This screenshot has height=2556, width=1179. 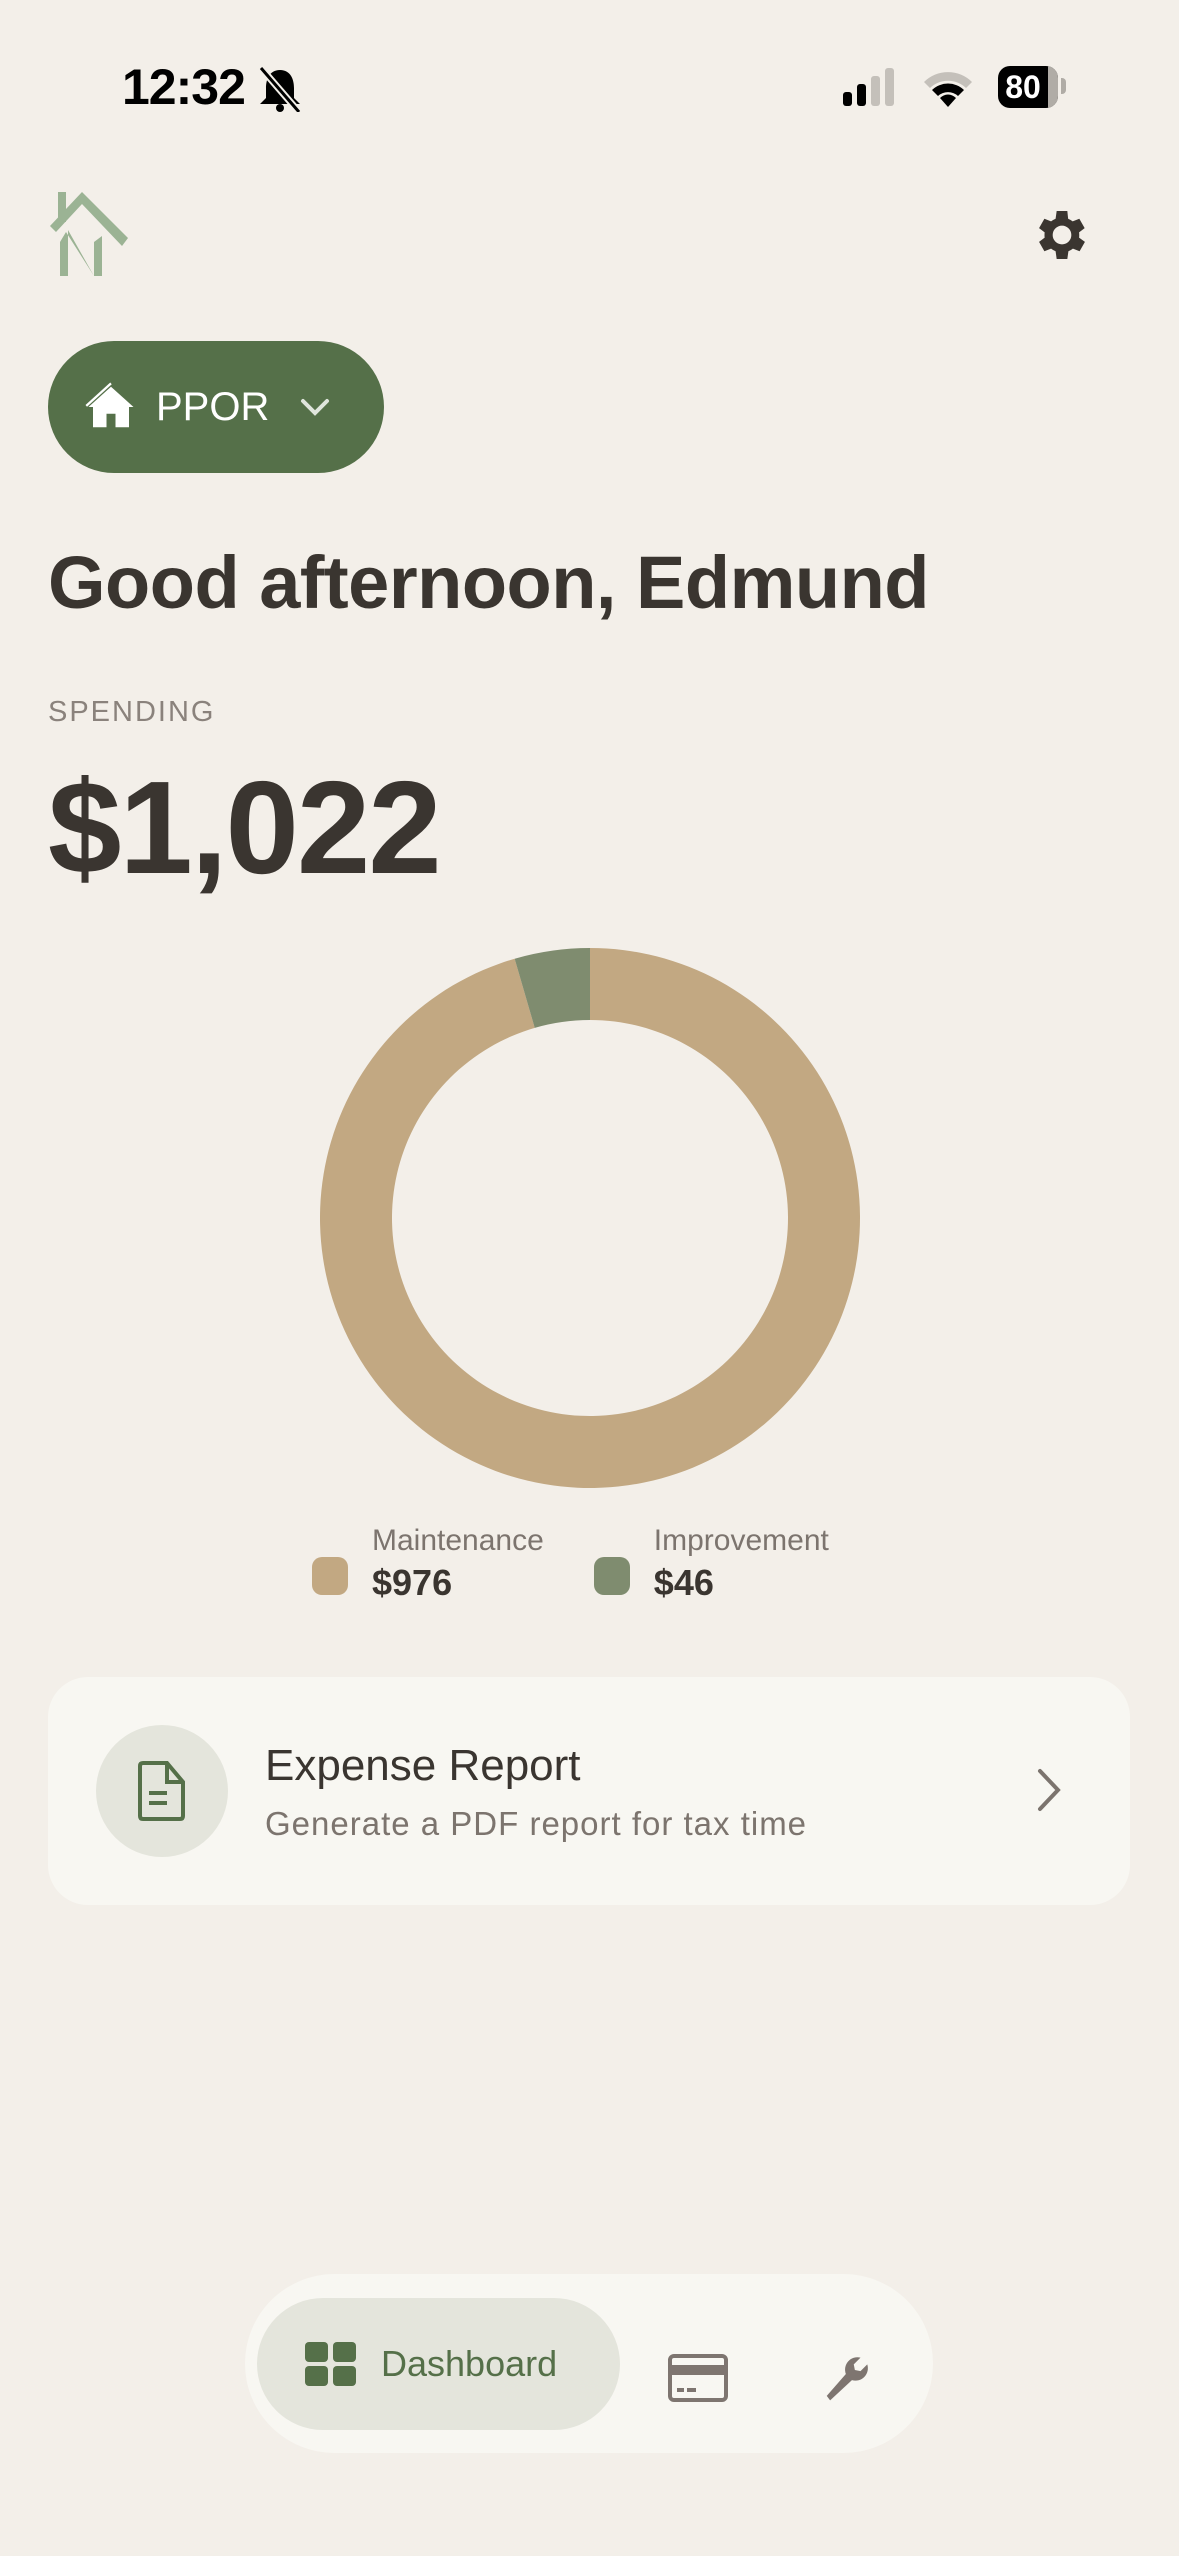 I want to click on grid-icon, so click(x=330, y=2364).